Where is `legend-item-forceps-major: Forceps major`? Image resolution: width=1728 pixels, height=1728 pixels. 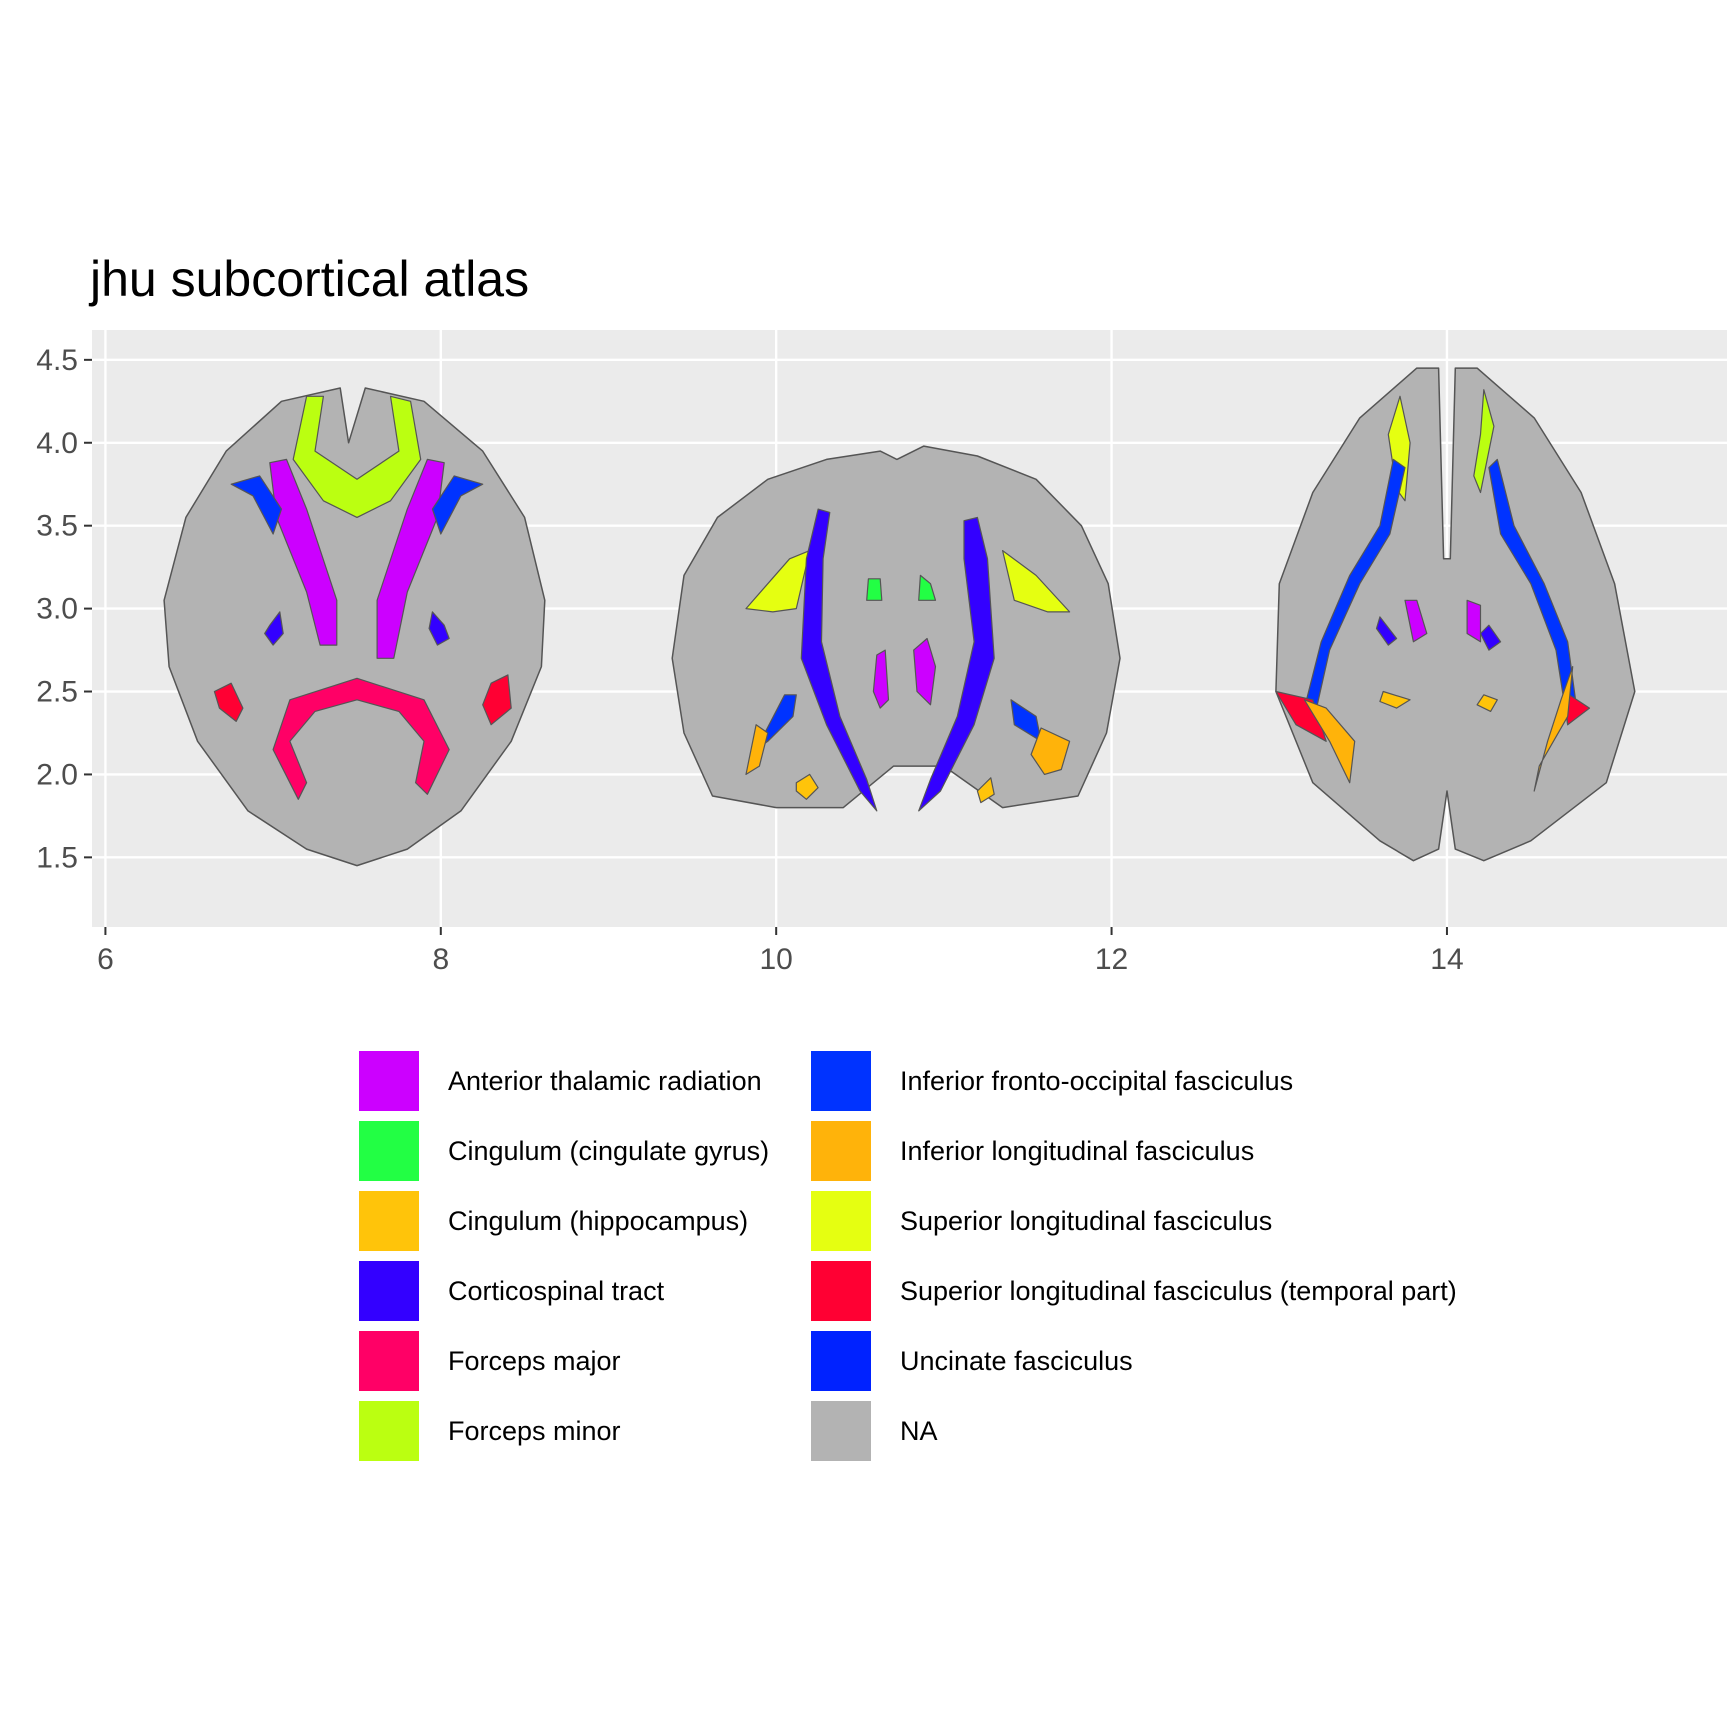
legend-item-forceps-major: Forceps major is located at coordinates (489, 1361).